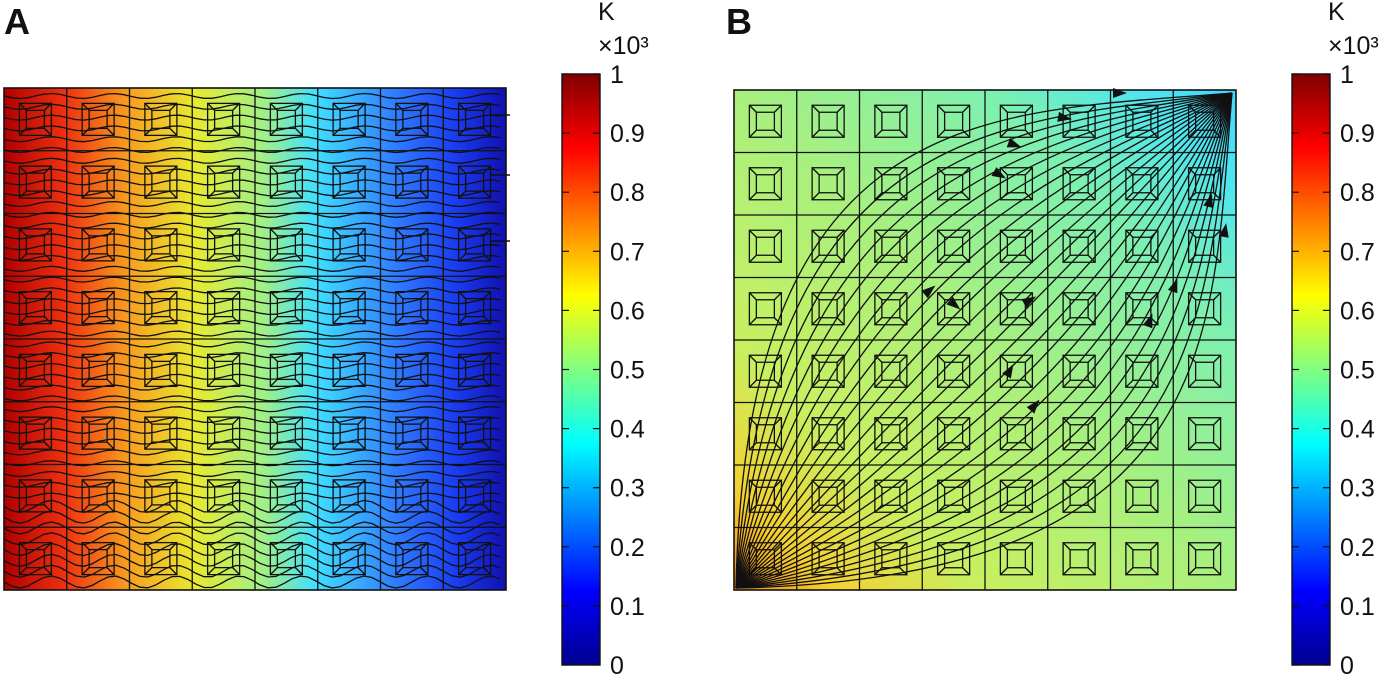  Describe the element at coordinates (1347, 665) in the screenshot. I see `colorbar-b-tick-label: 0` at that location.